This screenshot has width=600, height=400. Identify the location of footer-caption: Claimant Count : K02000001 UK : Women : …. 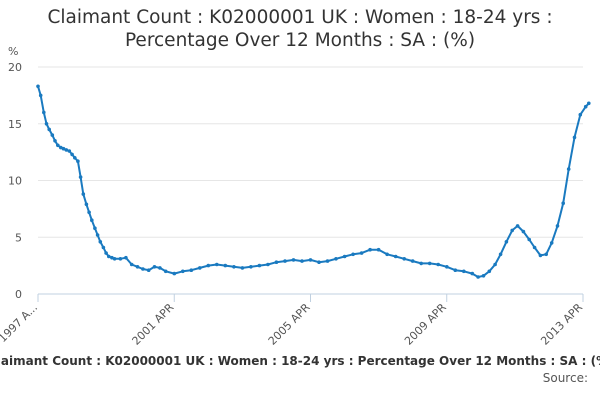
(300, 361).